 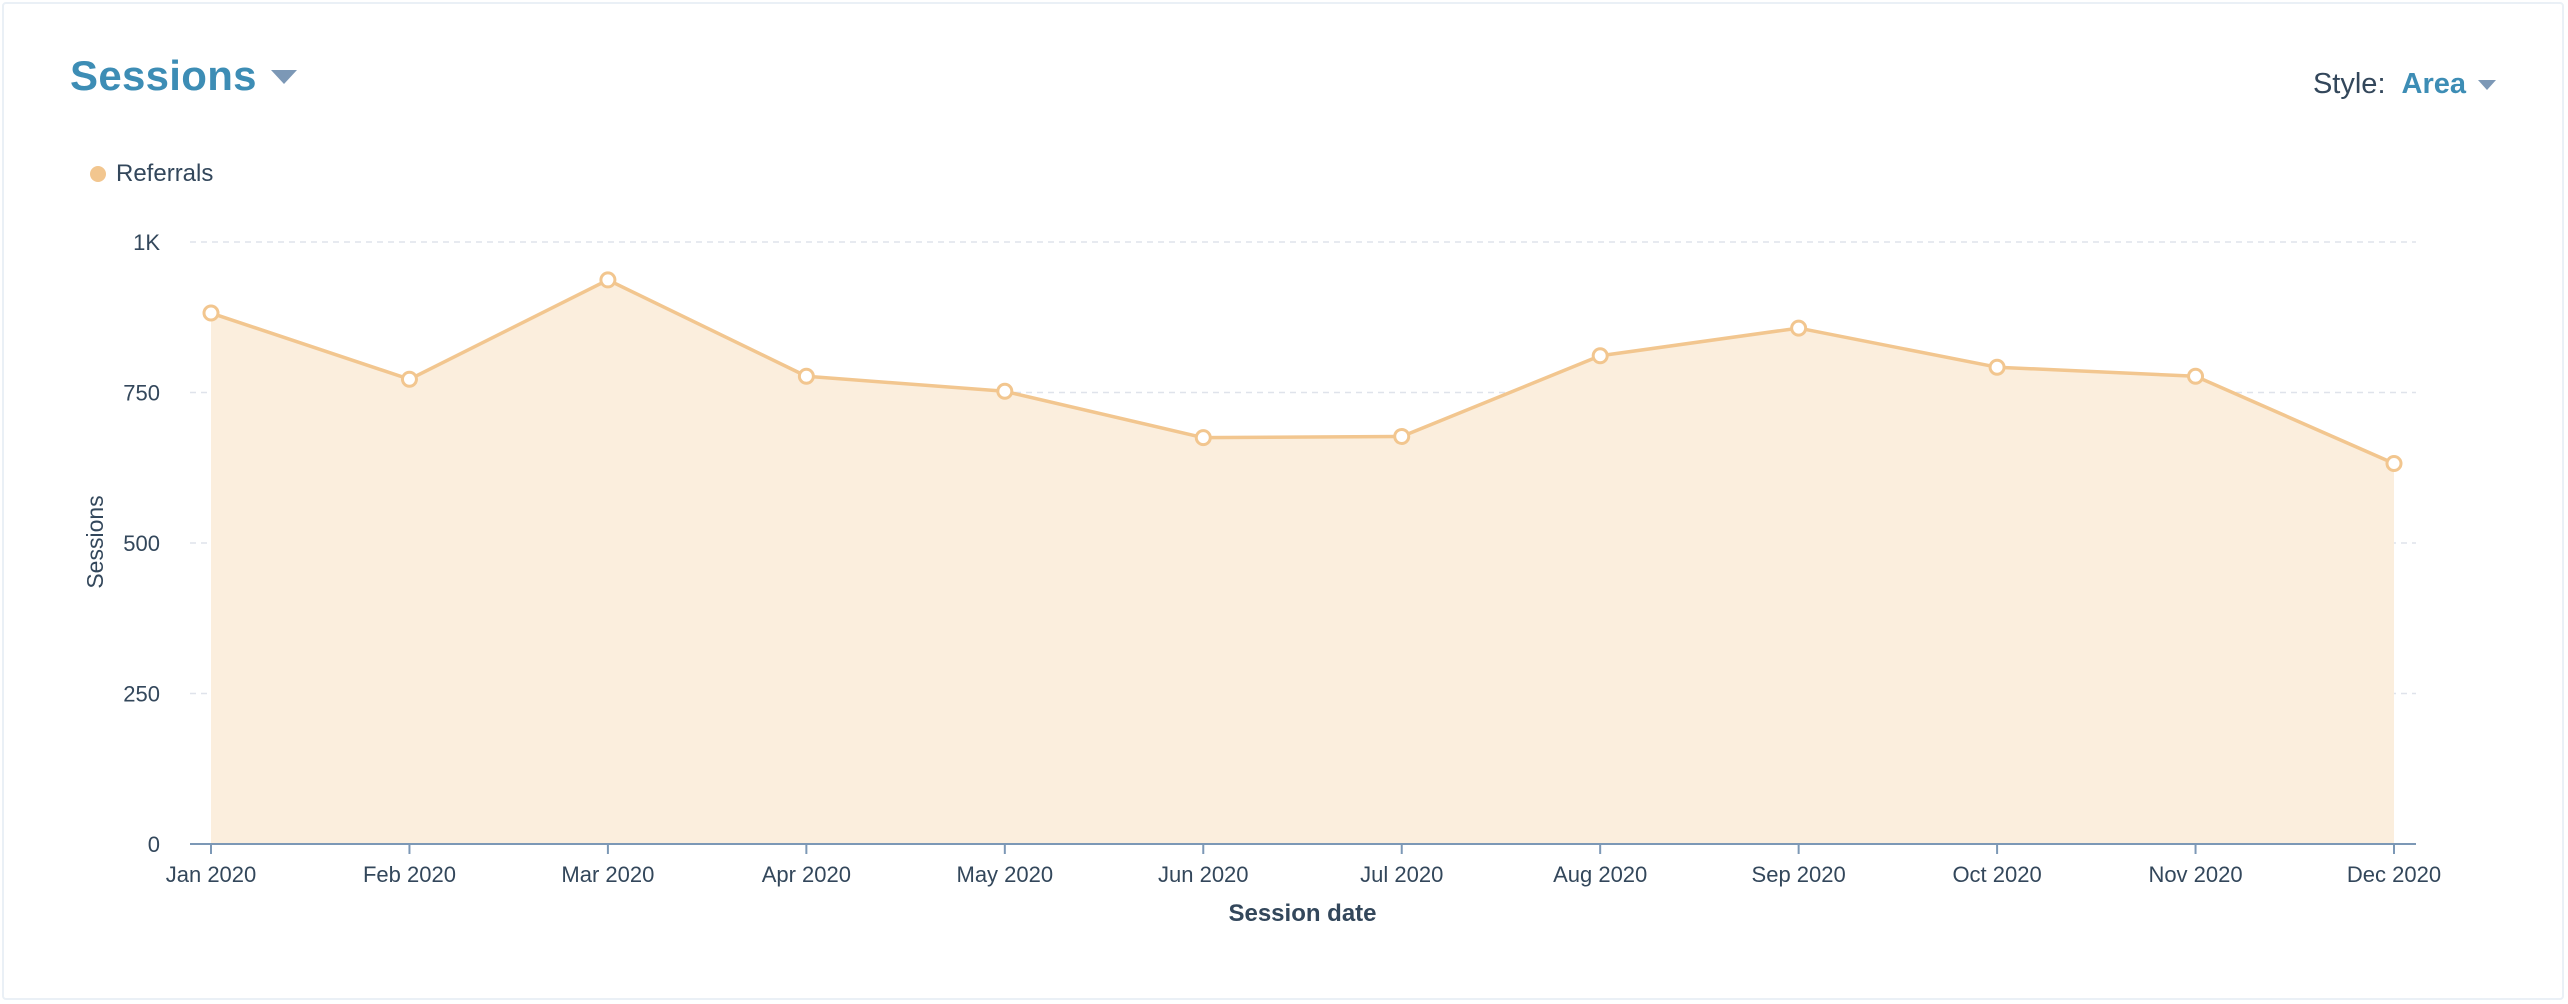 What do you see at coordinates (409, 874) in the screenshot?
I see `x-tick-label: Feb 2020` at bounding box center [409, 874].